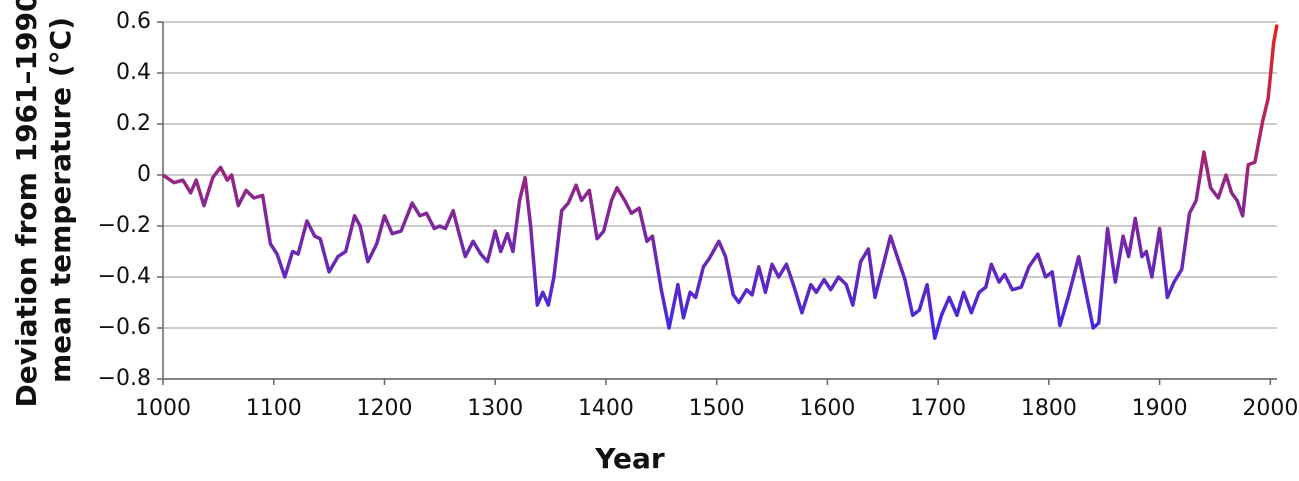 This screenshot has height=481, width=1299. I want to click on y-tick-label: 0, so click(144, 174).